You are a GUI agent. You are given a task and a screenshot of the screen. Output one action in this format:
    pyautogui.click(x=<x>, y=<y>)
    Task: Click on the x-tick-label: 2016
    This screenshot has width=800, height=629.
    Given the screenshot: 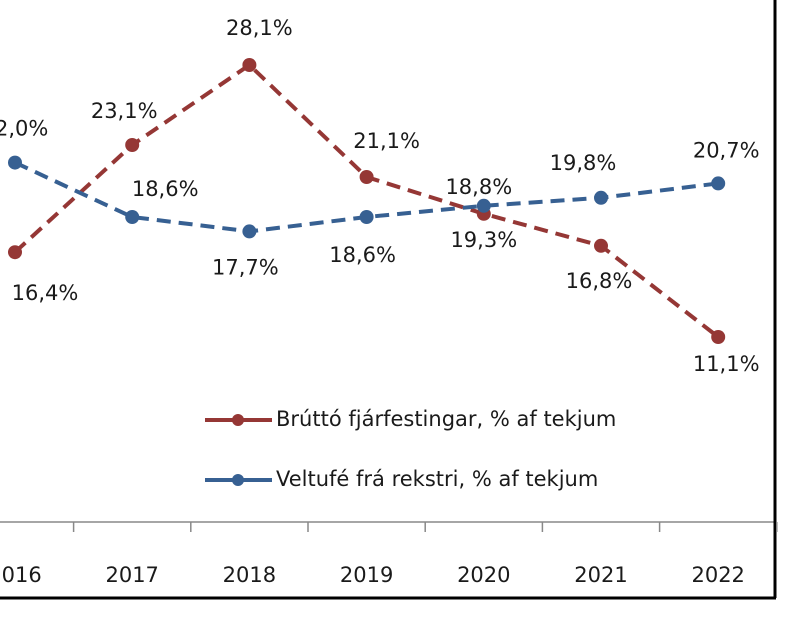 What is the action you would take?
    pyautogui.click(x=21, y=575)
    